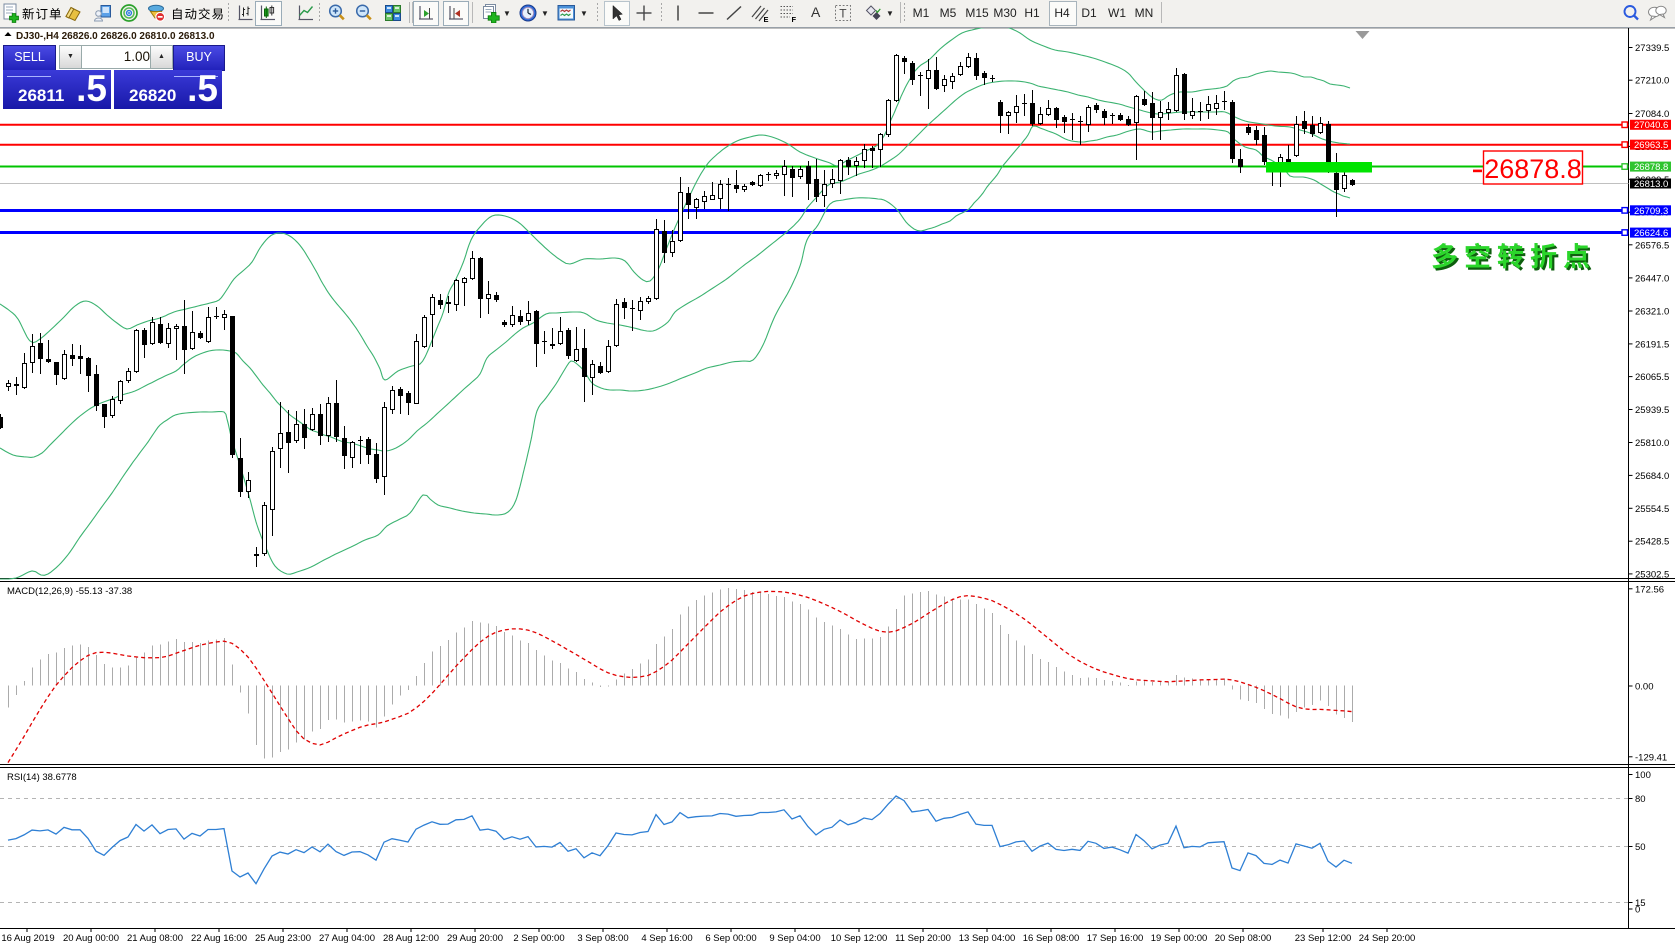 The height and width of the screenshot is (948, 1675). Describe the element at coordinates (411, 938) in the screenshot. I see `svg-text: 28 Aug 12:00` at that location.